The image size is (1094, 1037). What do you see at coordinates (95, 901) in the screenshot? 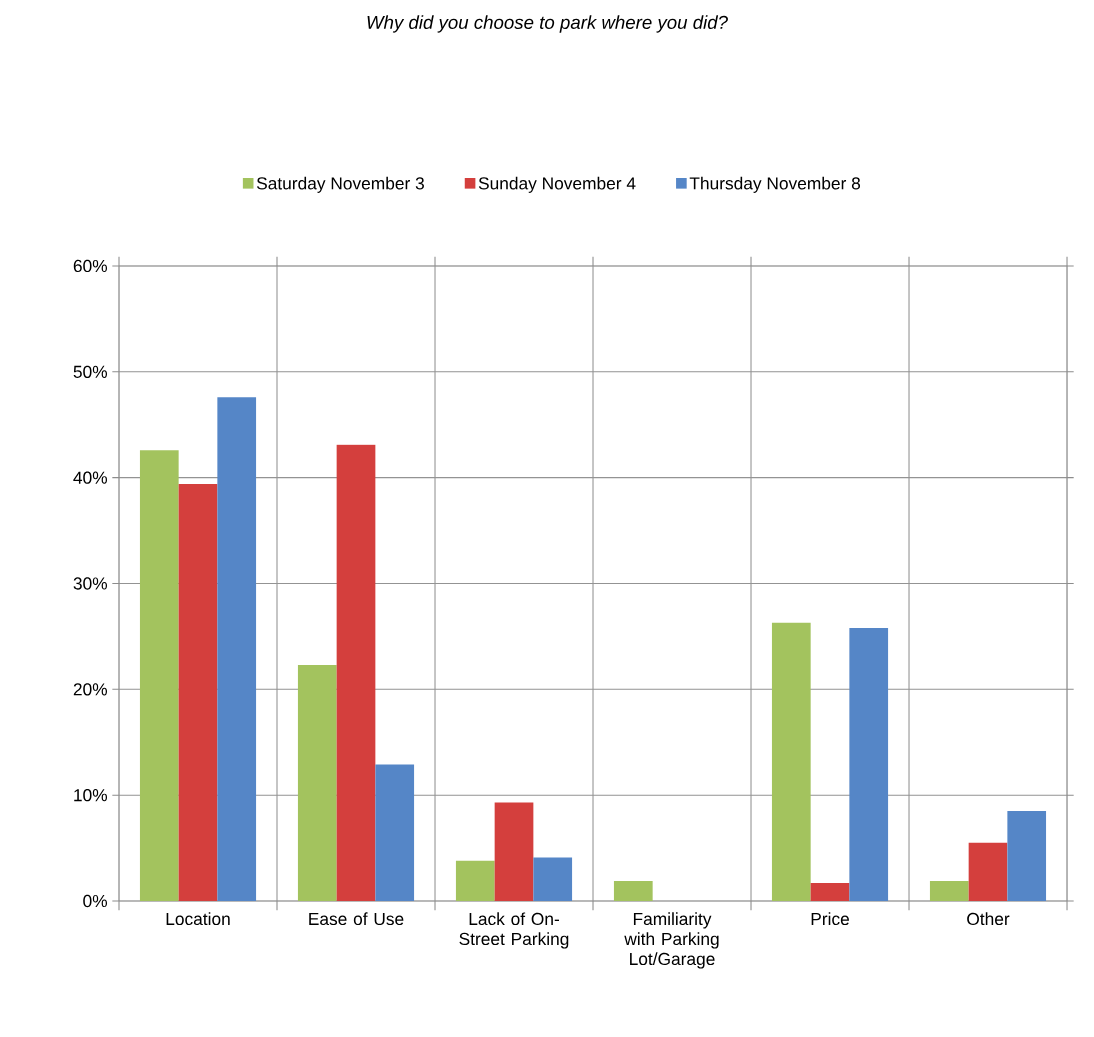
I see `y-tick-label: 0%` at bounding box center [95, 901].